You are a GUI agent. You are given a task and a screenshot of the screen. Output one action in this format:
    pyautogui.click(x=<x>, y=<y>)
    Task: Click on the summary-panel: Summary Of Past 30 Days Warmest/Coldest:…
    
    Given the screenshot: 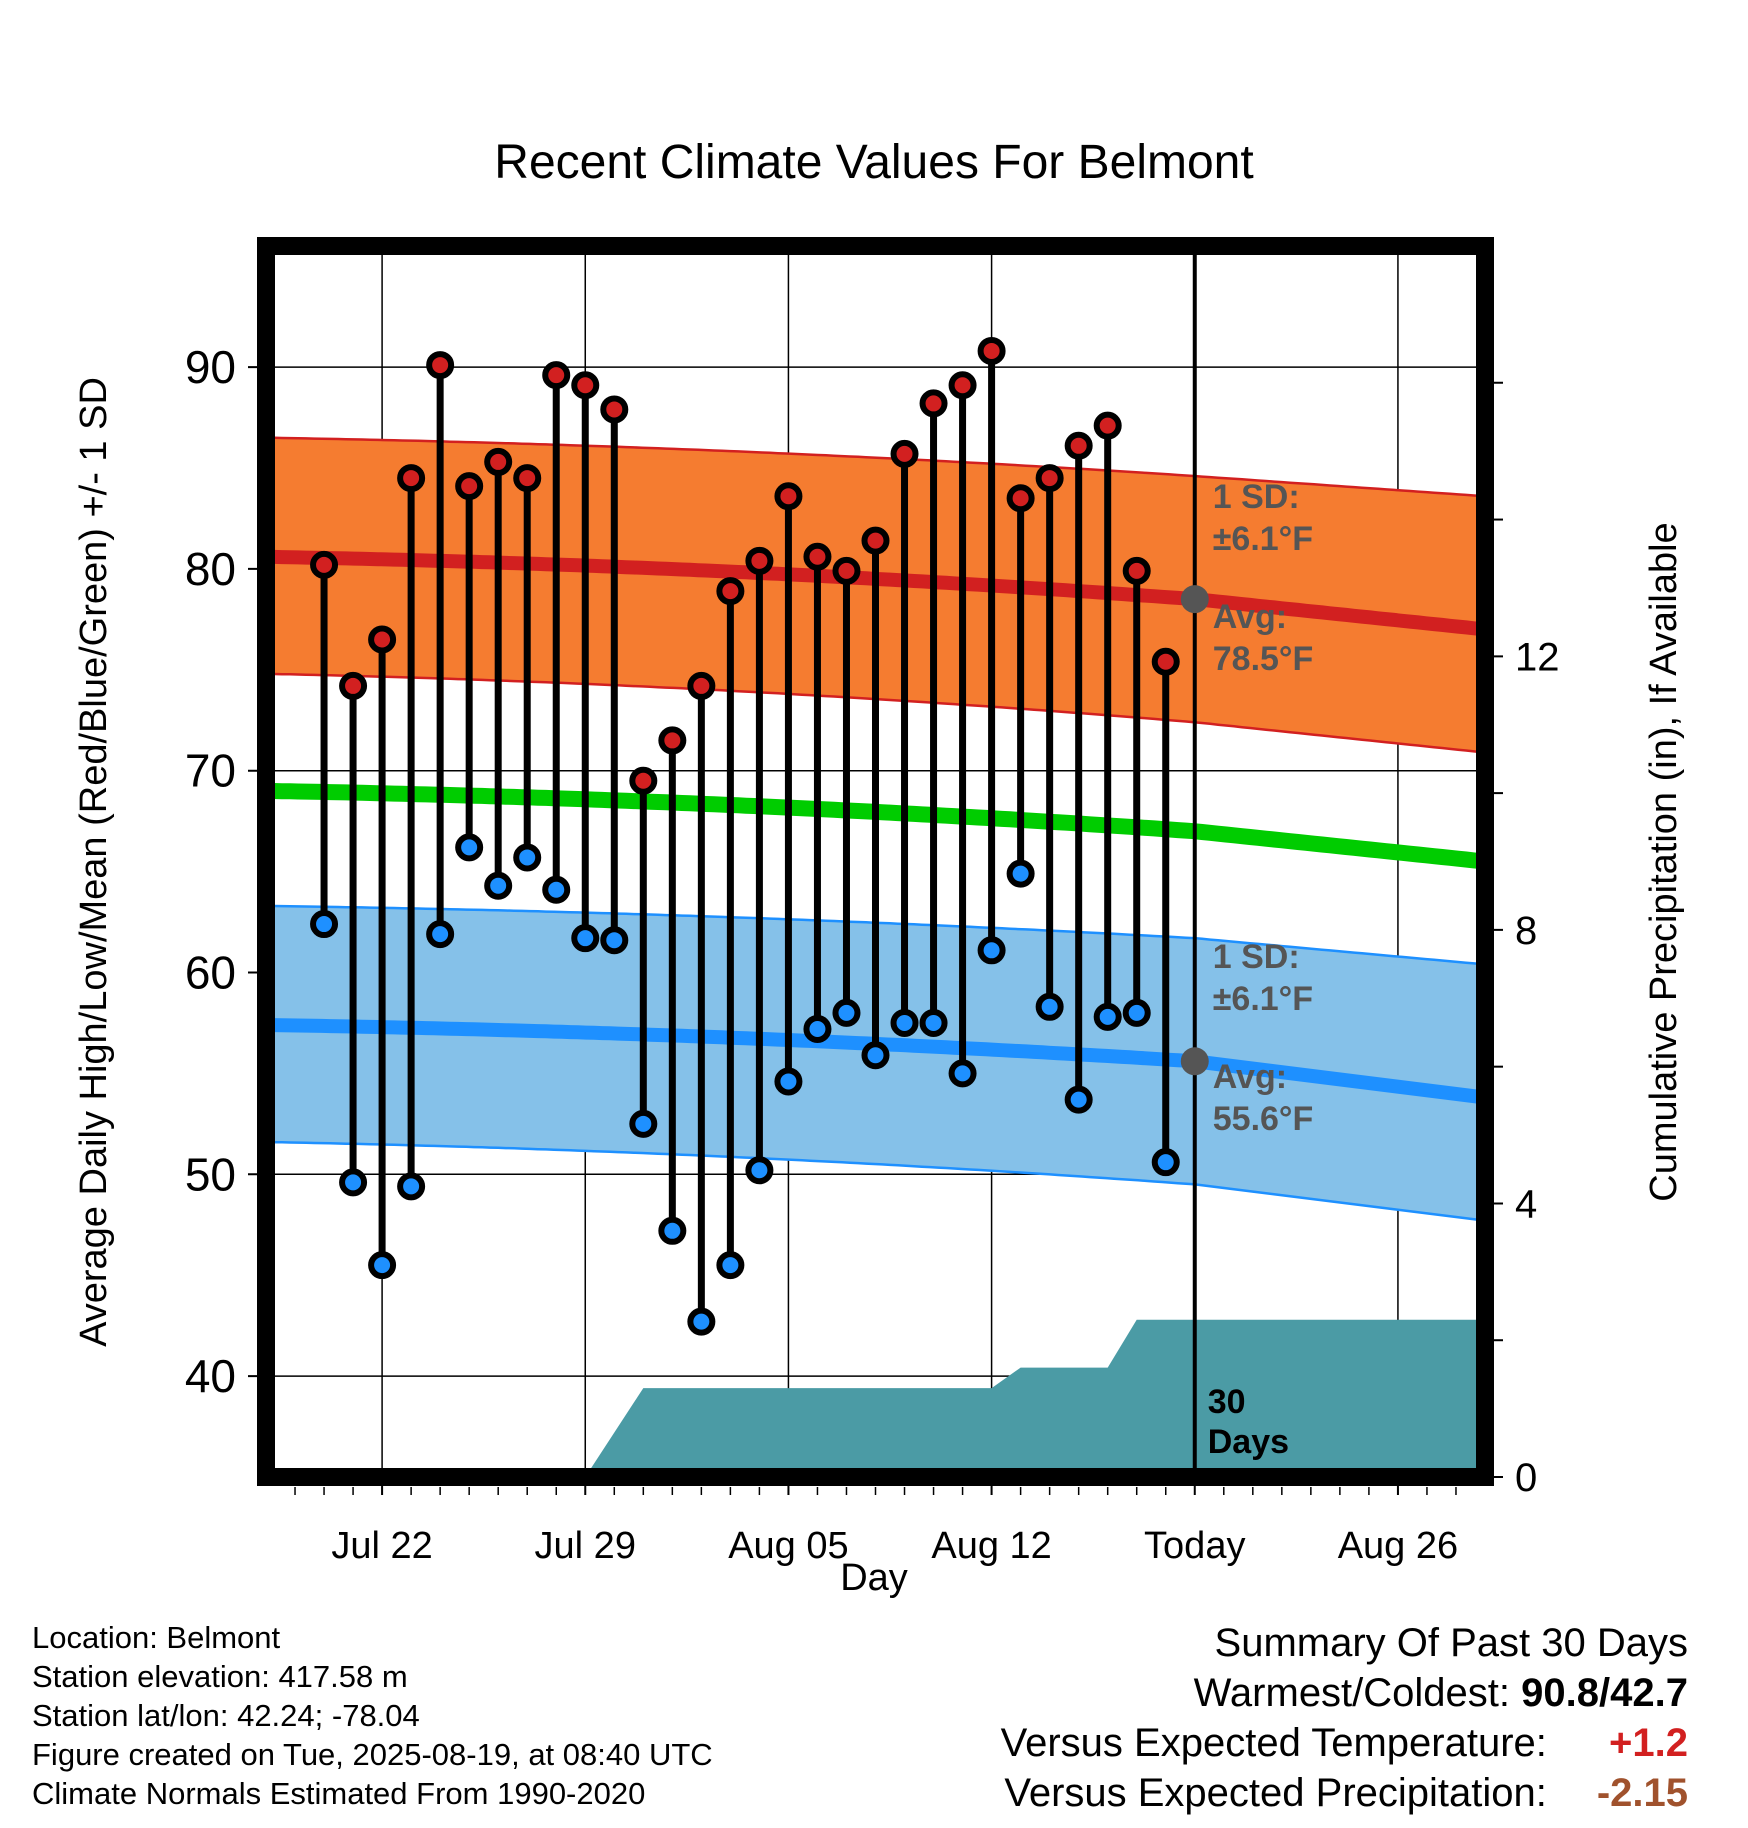 What is the action you would take?
    pyautogui.click(x=1344, y=1718)
    